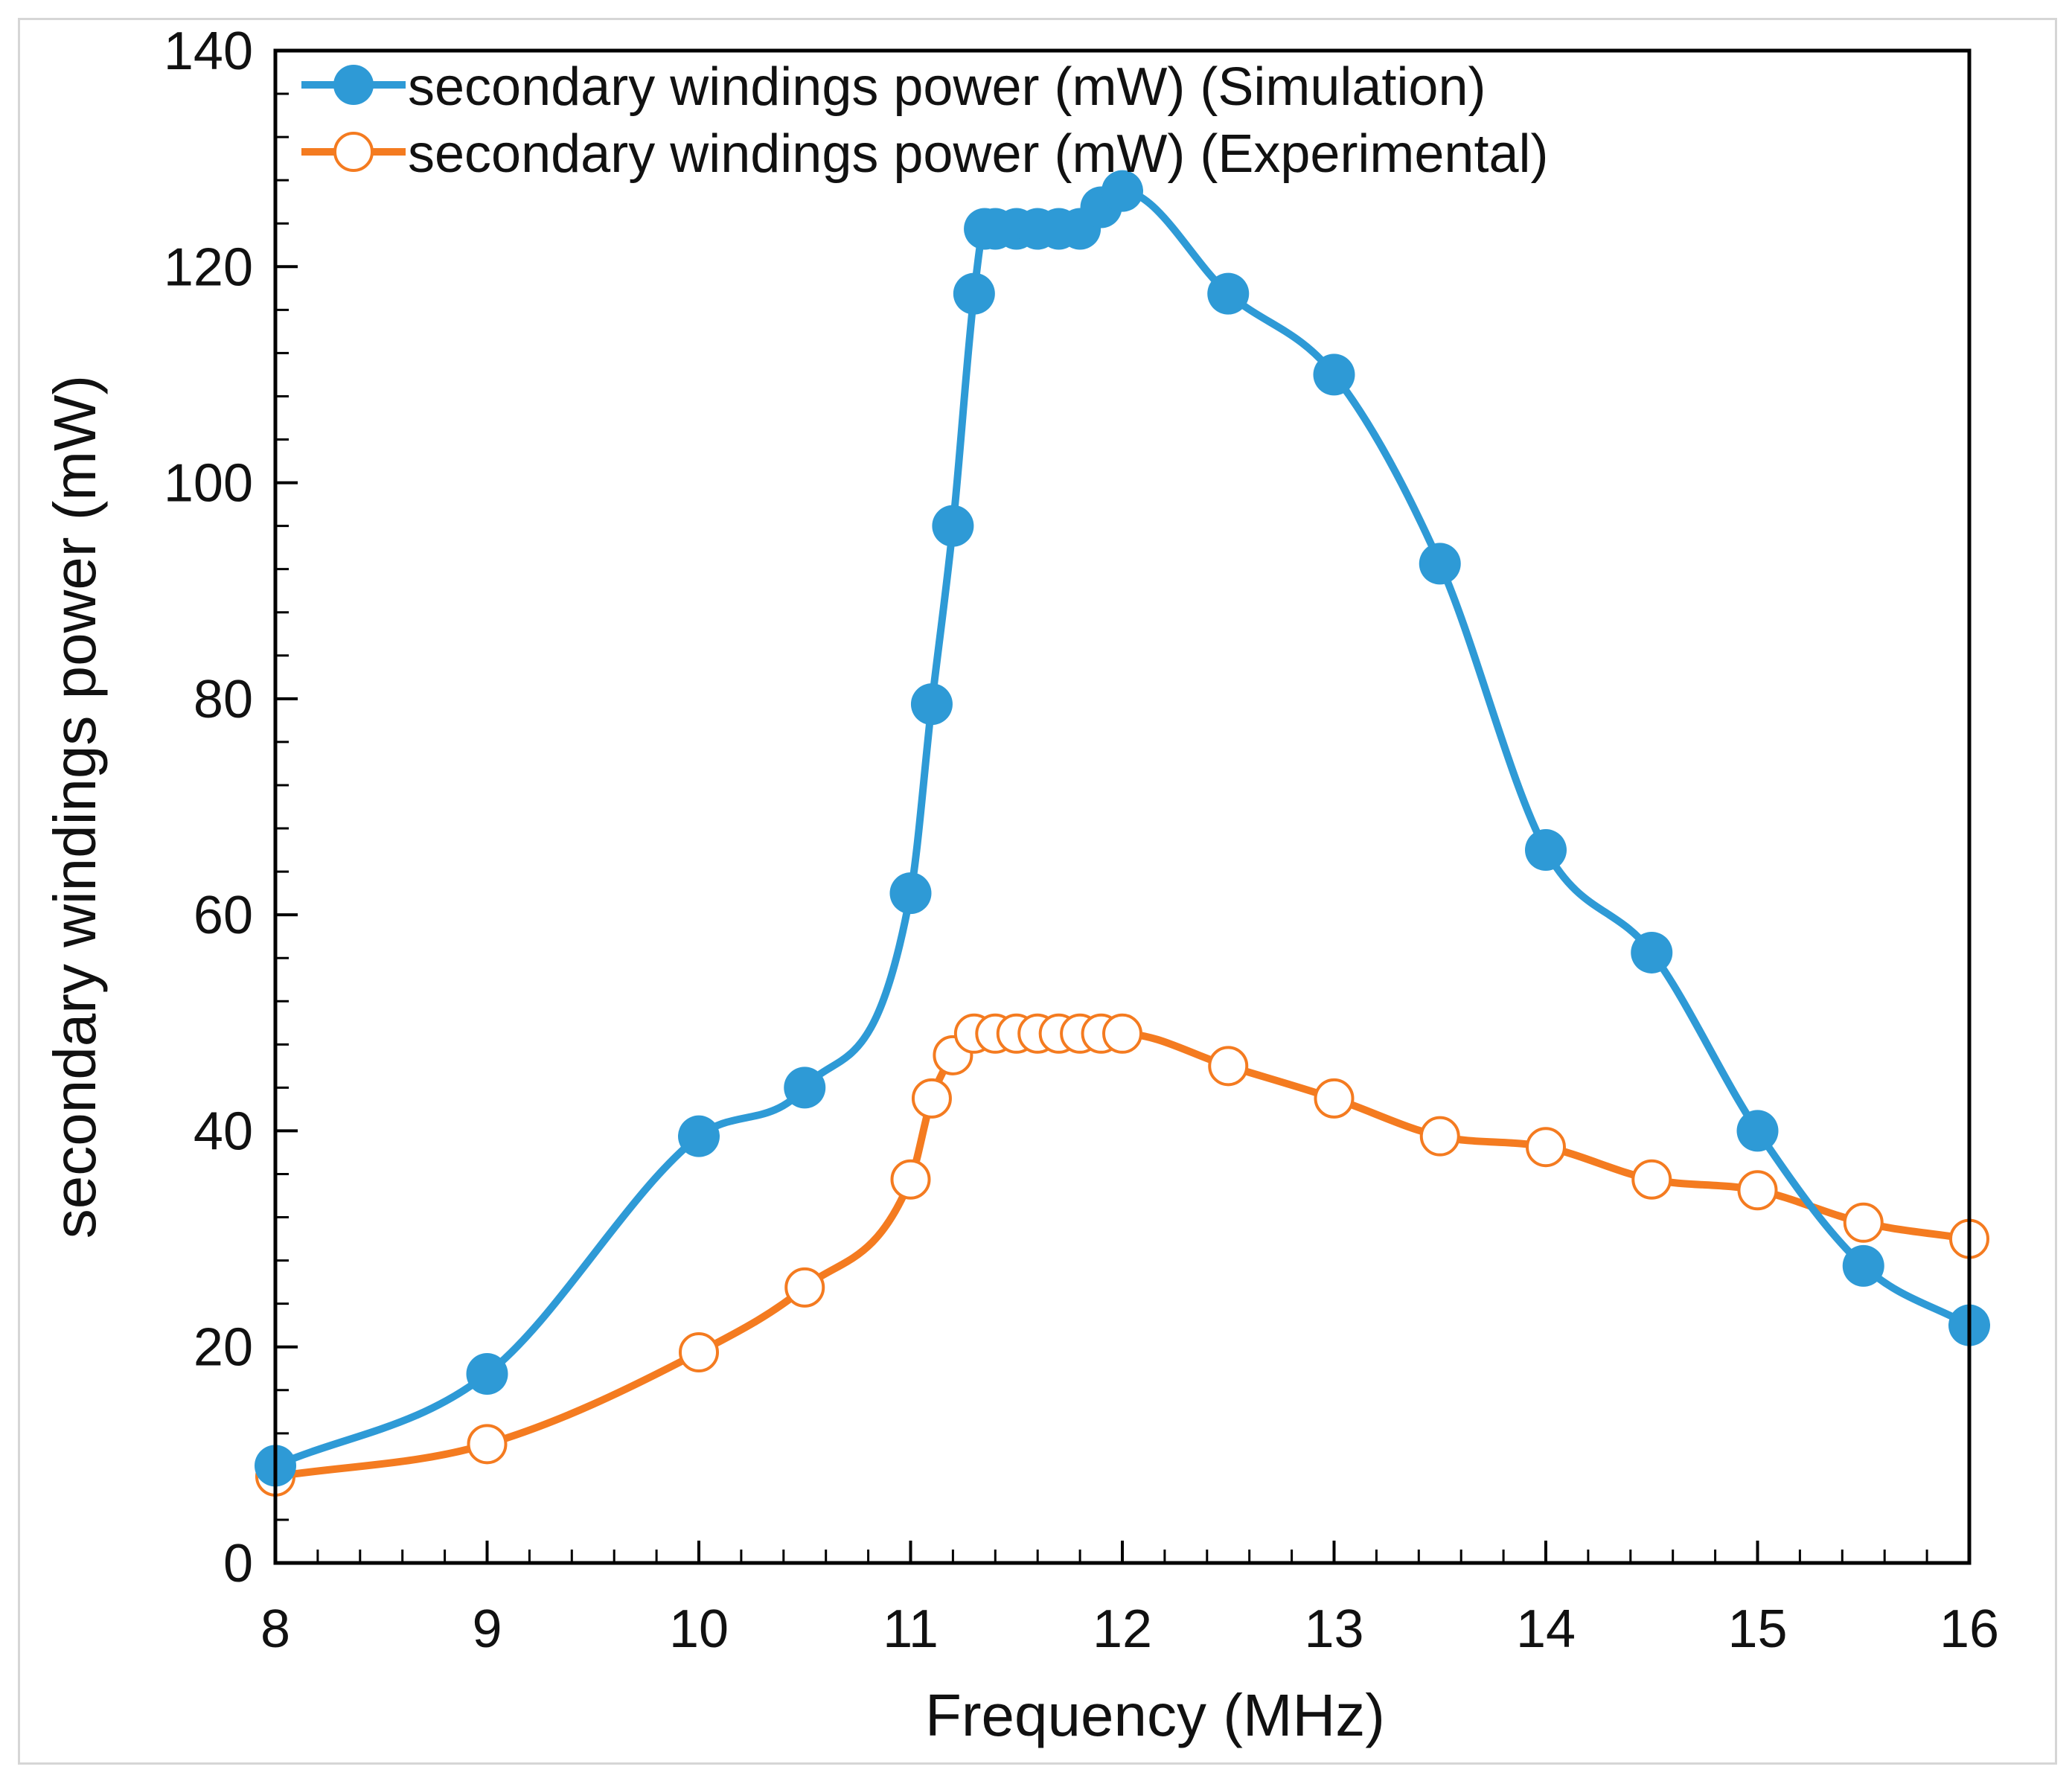  Describe the element at coordinates (1333, 1629) in the screenshot. I see `x-tick-label: 13` at that location.